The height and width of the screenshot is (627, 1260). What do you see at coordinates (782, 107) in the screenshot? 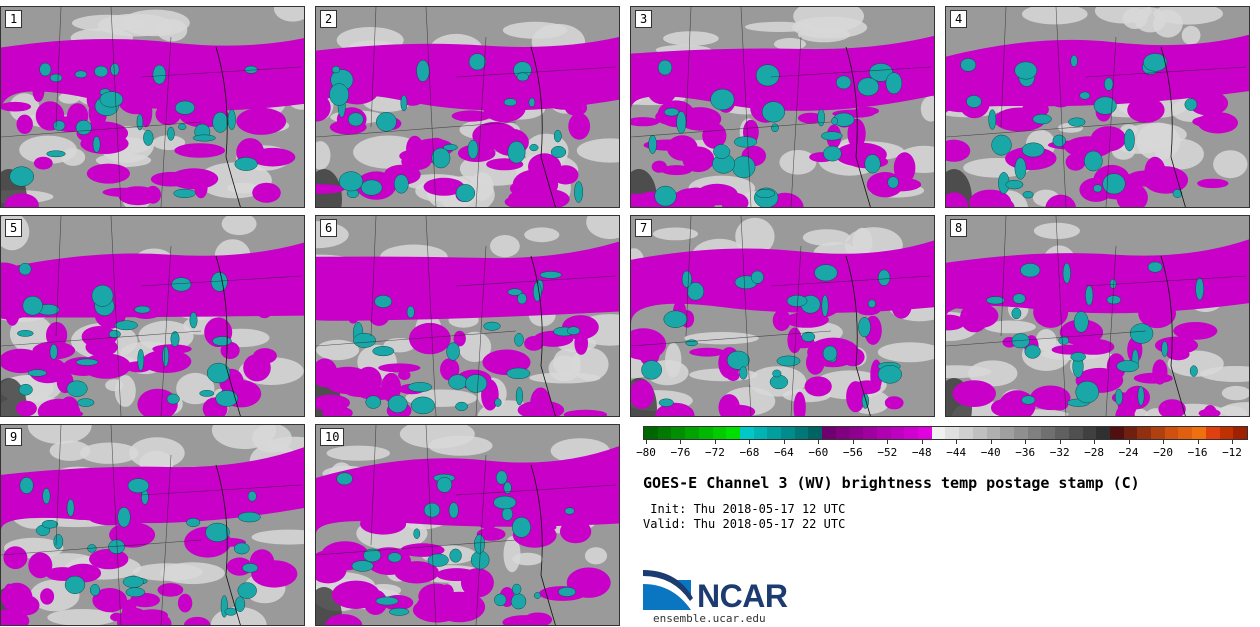
I see `postage-stamp-map: 3` at bounding box center [782, 107].